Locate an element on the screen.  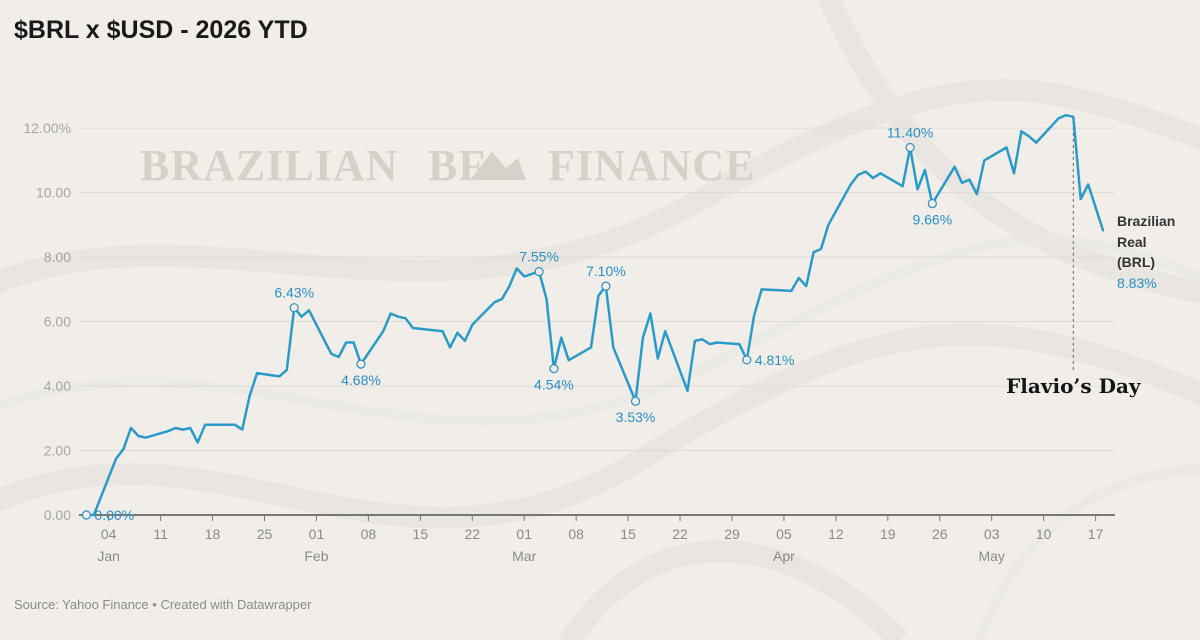
event-marker: Flavio’s Day is located at coordinates (1074, 259).